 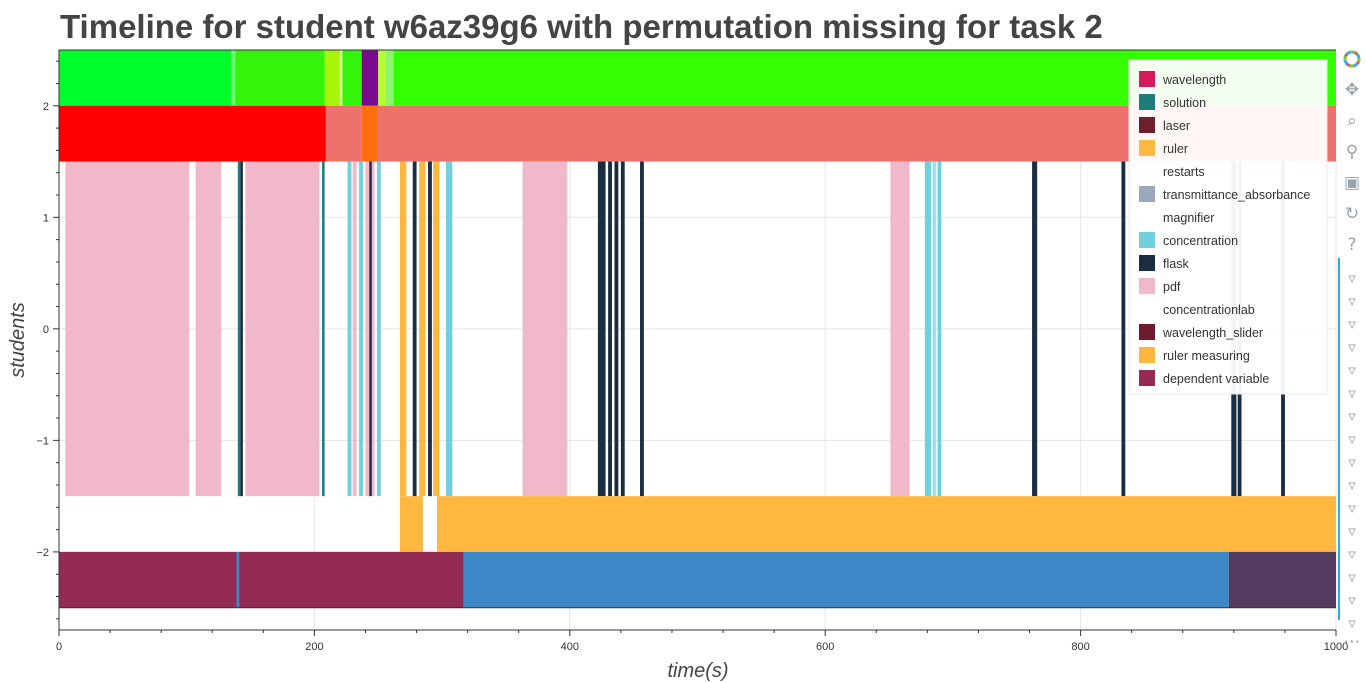 What do you see at coordinates (1212, 333) in the screenshot?
I see `legend-label: wavelength_slider` at bounding box center [1212, 333].